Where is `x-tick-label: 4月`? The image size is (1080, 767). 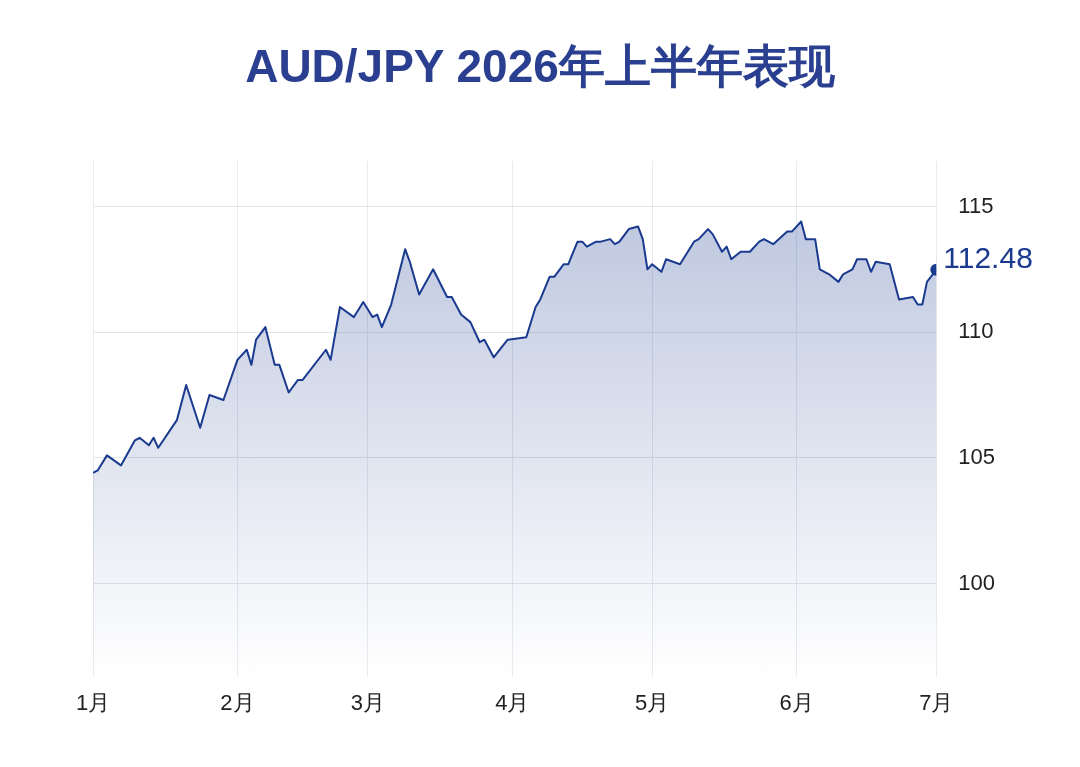
x-tick-label: 4月 is located at coordinates (512, 702).